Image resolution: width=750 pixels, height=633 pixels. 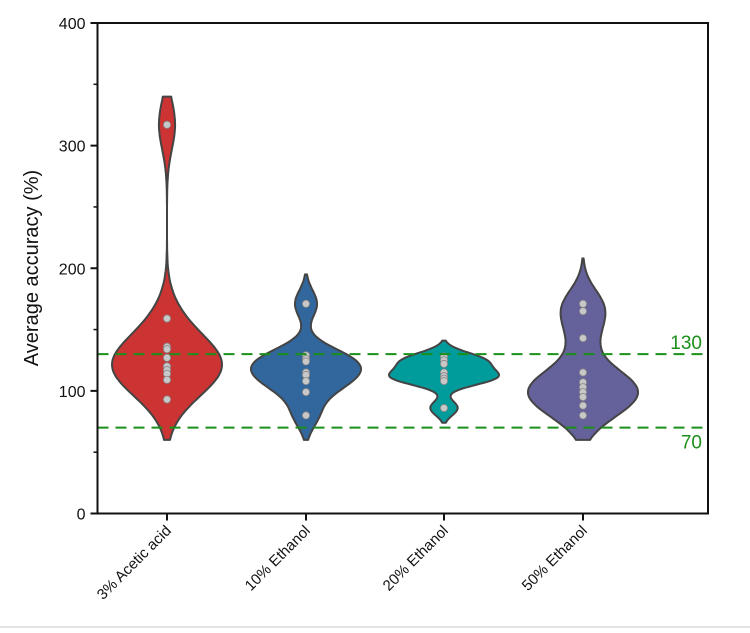 I want to click on y-tick-label: 100, so click(x=72, y=392).